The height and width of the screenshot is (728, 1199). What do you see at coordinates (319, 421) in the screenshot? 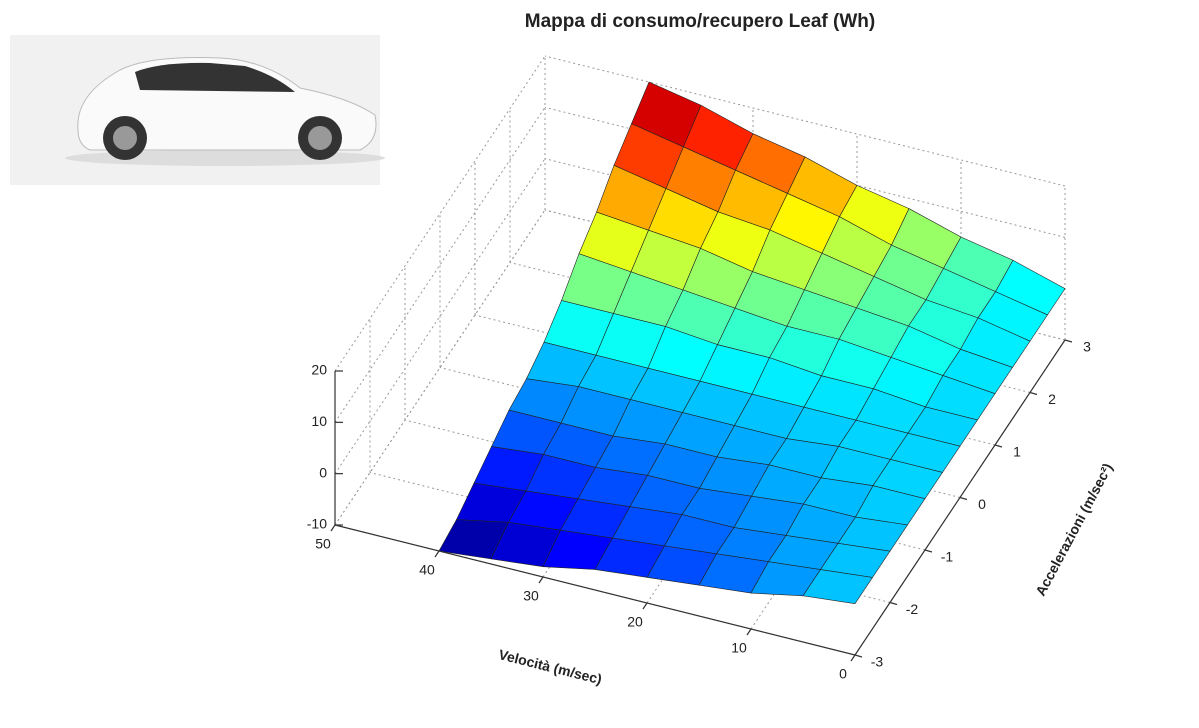
I see `z-tick-label: 10` at bounding box center [319, 421].